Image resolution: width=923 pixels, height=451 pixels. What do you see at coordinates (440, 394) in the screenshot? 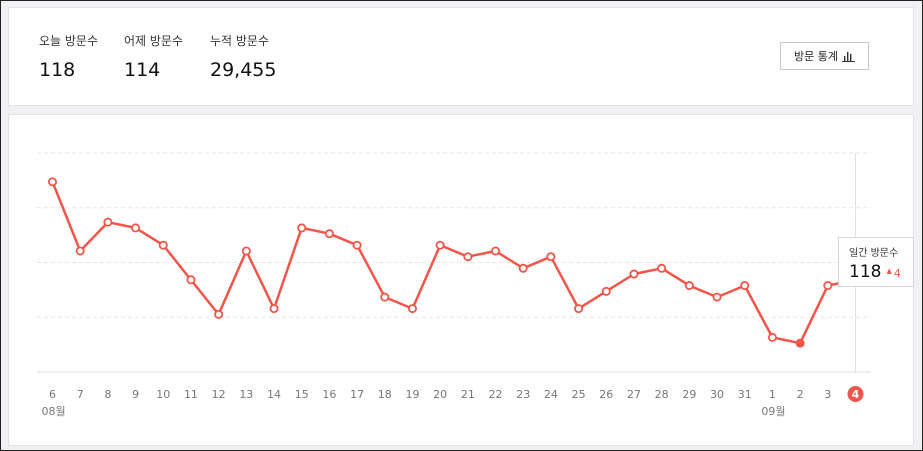
I see `x-tick-label: 20` at bounding box center [440, 394].